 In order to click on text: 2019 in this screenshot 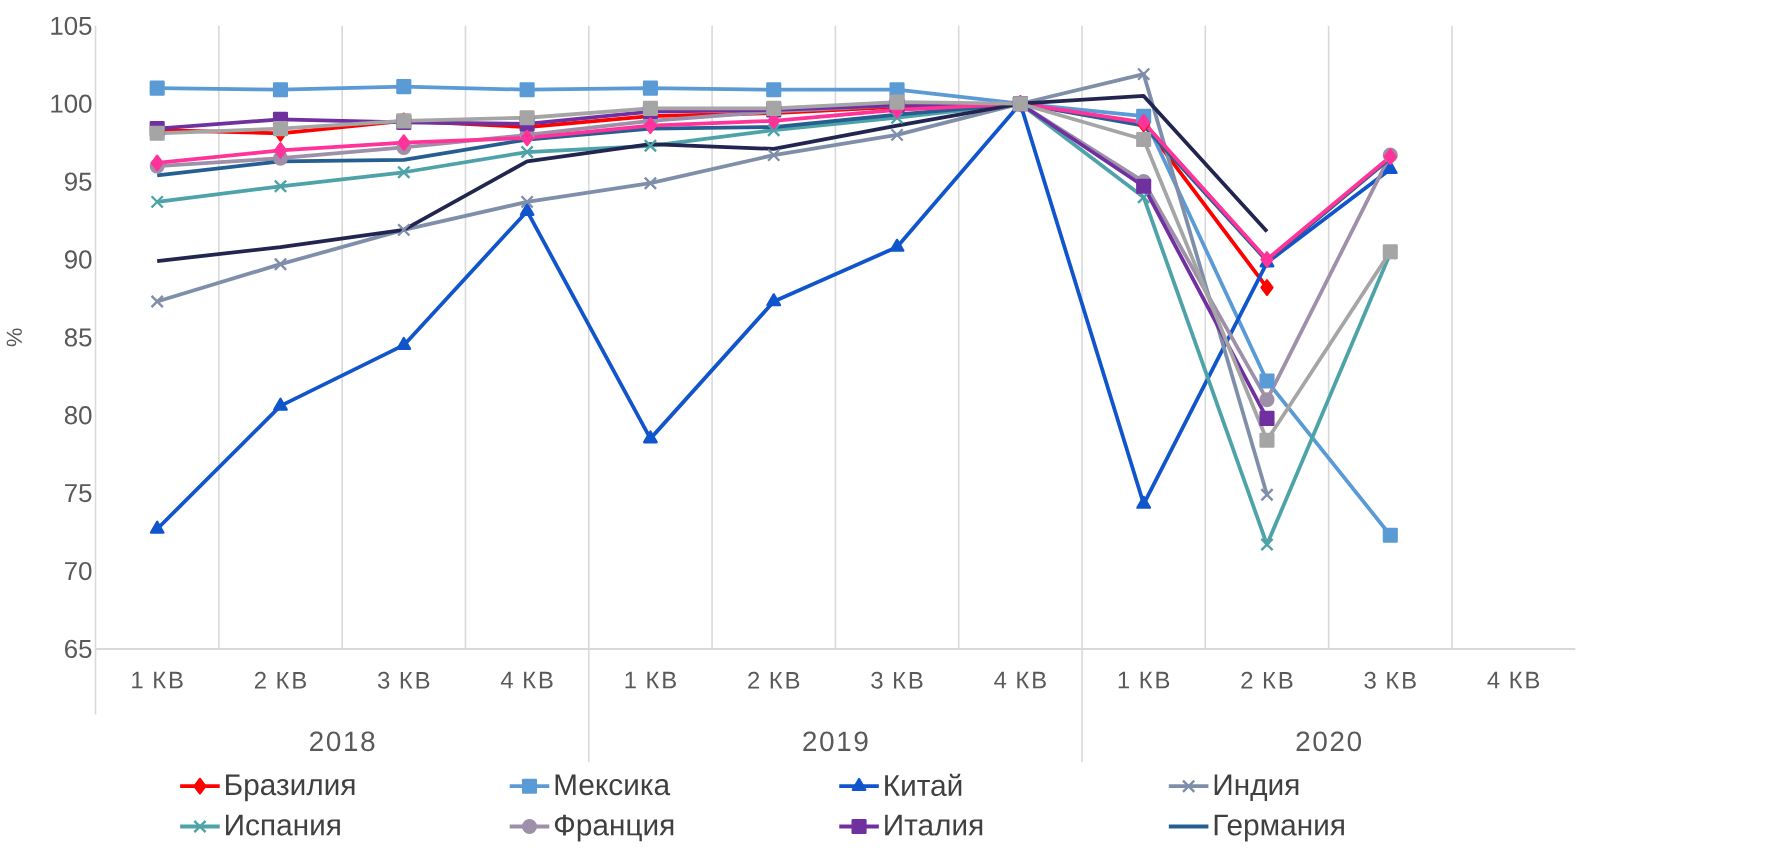, I will do `click(835, 741)`.